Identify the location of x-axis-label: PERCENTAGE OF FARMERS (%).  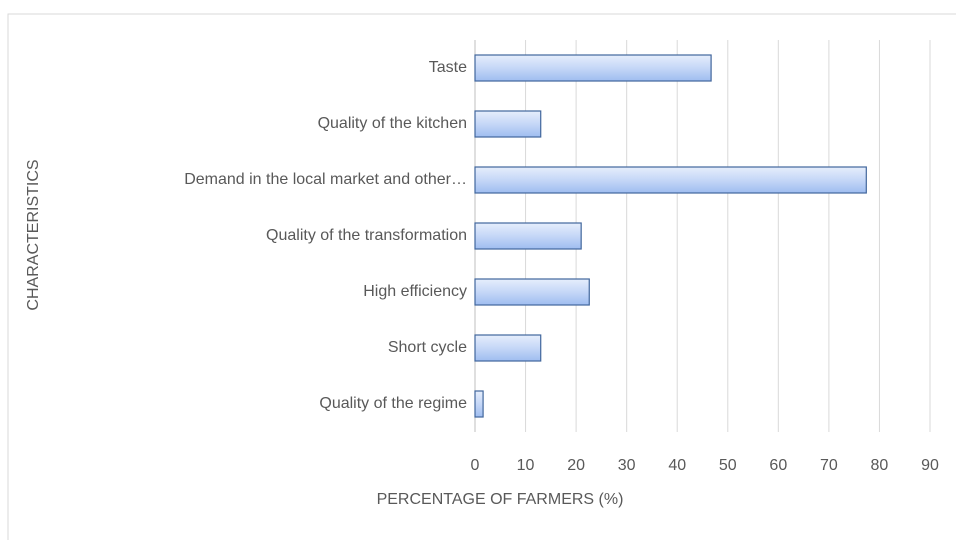
(500, 499).